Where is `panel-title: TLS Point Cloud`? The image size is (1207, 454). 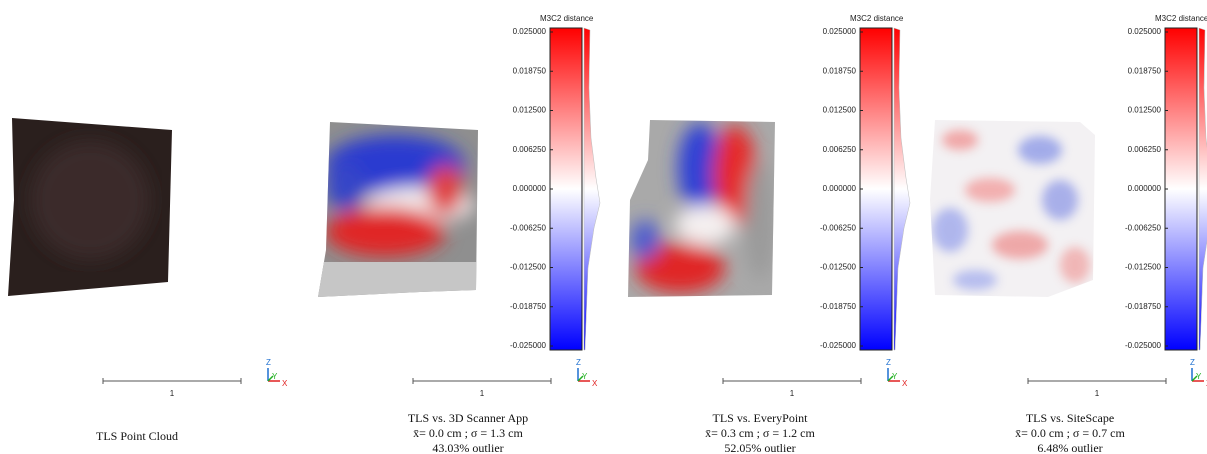
panel-title: TLS Point Cloud is located at coordinates (137, 436).